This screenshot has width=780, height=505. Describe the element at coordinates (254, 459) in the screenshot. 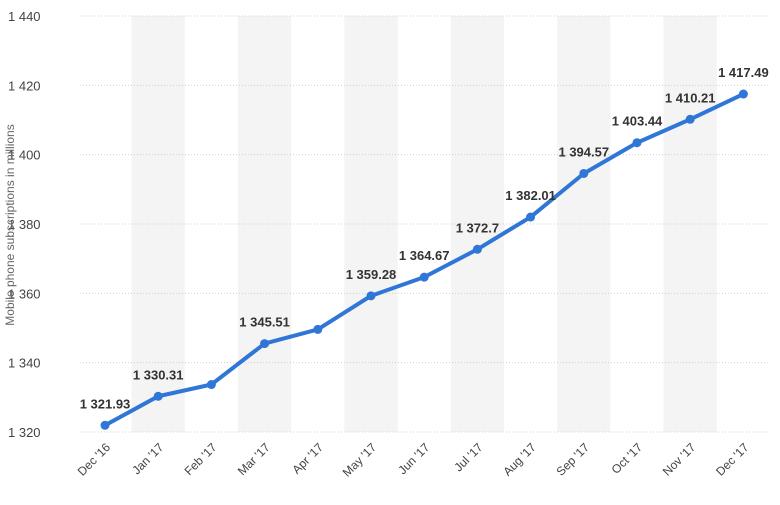

I see `x-tick-label: Mar '17` at that location.